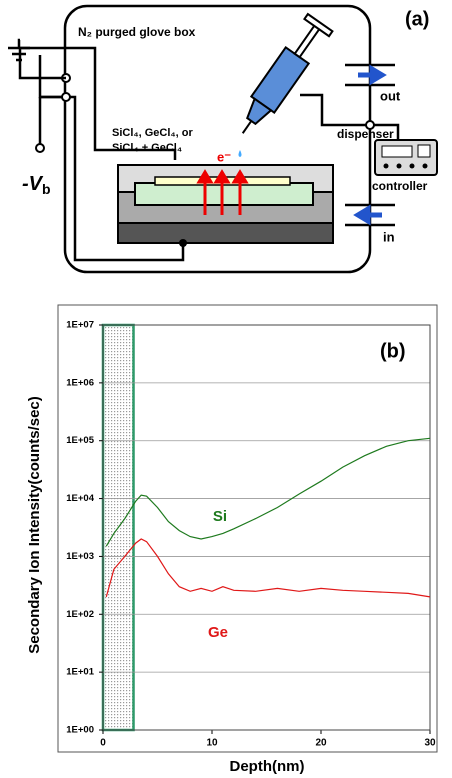 This screenshot has height=778, width=452. I want to click on in-label: in, so click(389, 236).